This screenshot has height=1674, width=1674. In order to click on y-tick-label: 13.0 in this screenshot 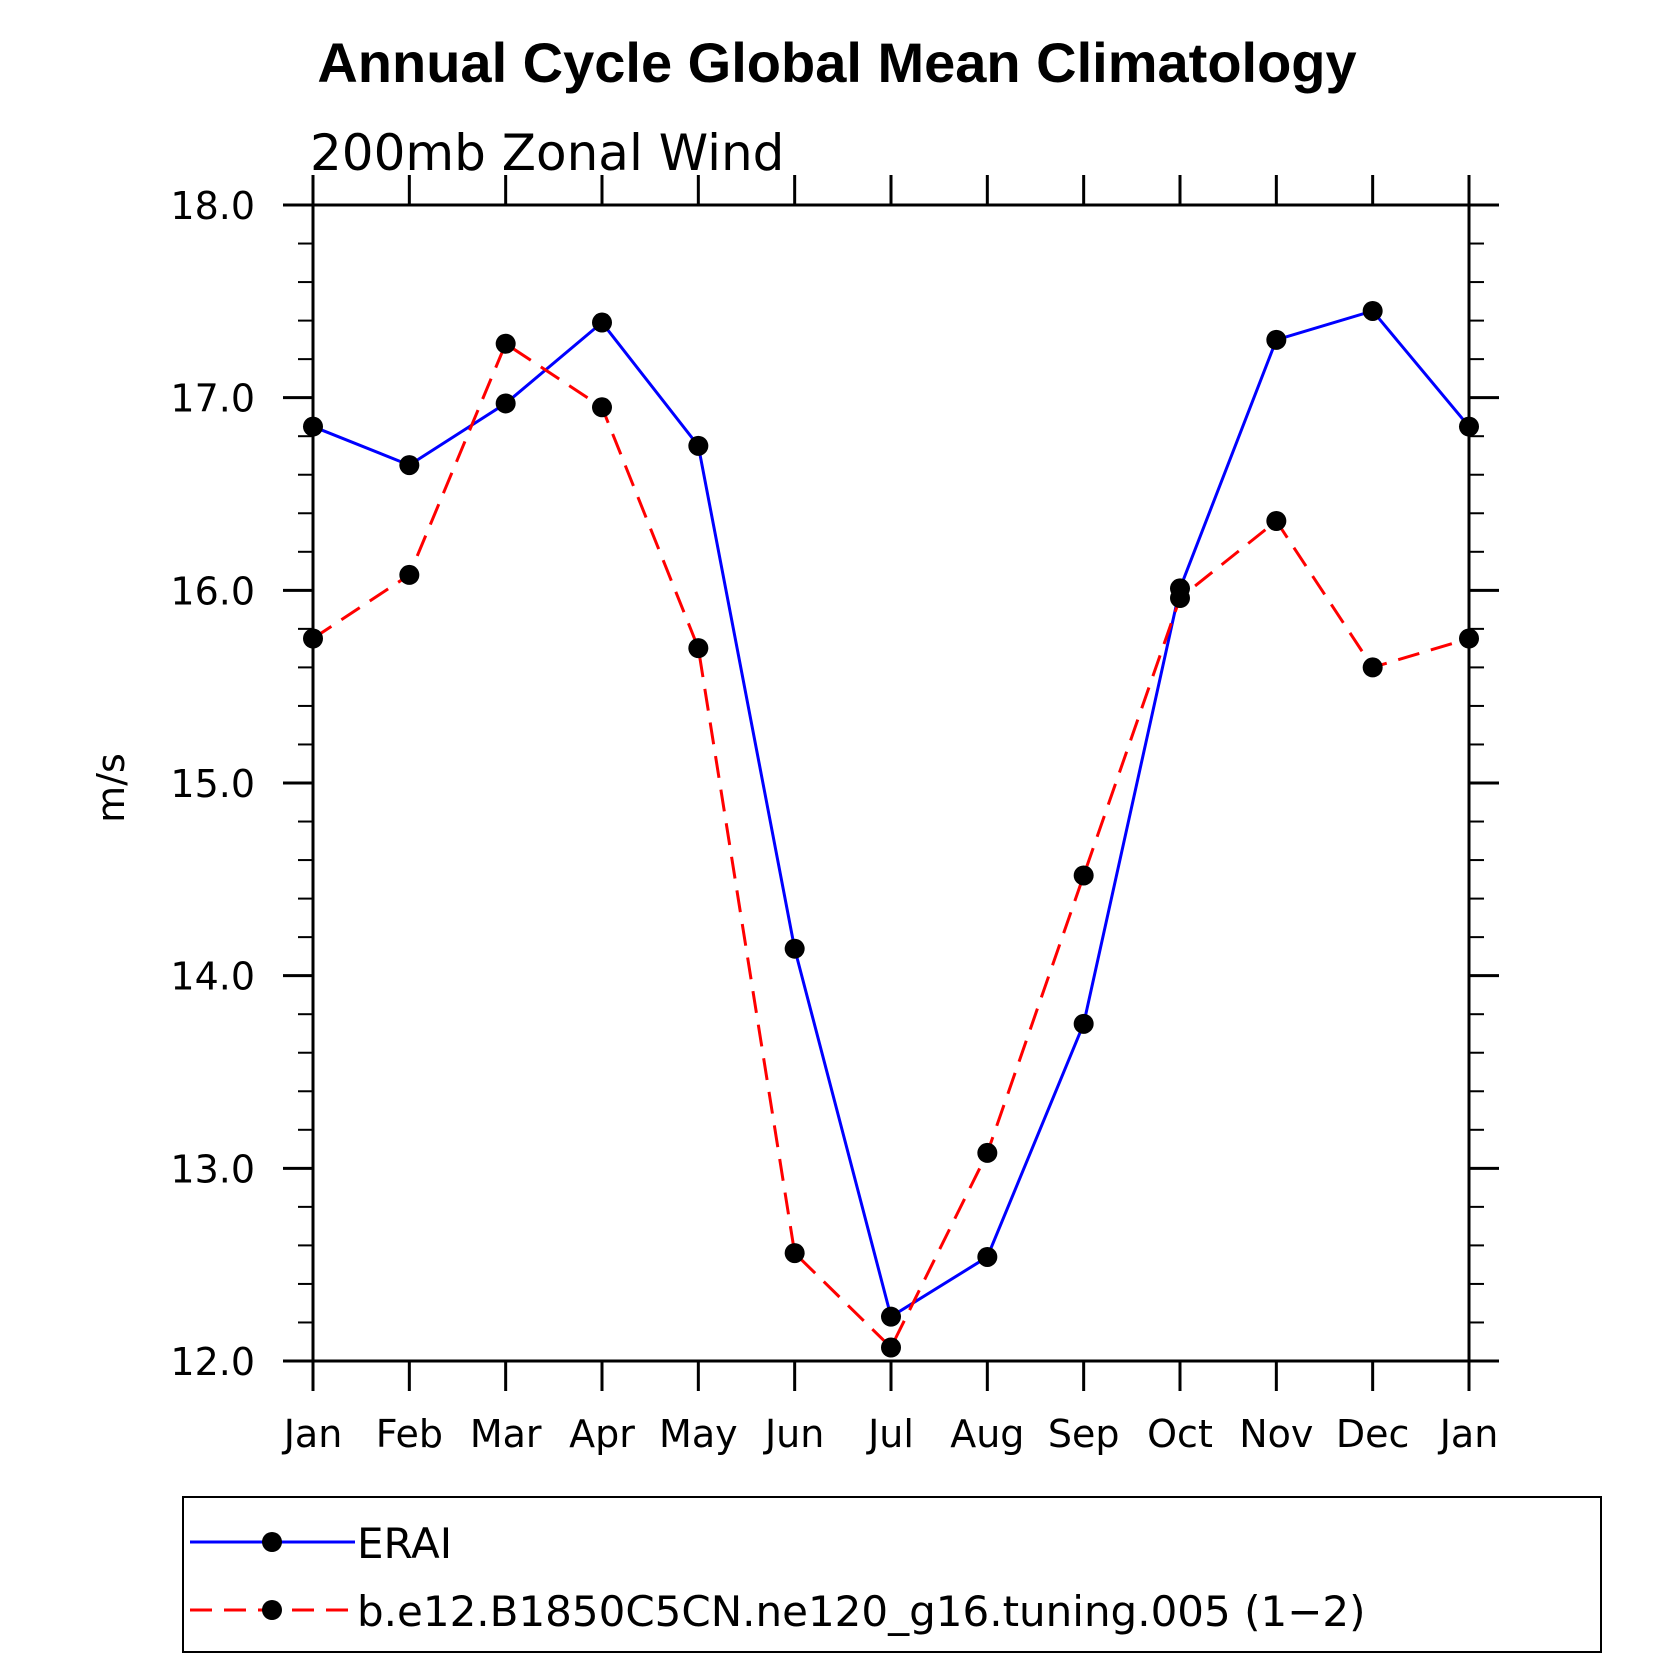, I will do `click(212, 1169)`.